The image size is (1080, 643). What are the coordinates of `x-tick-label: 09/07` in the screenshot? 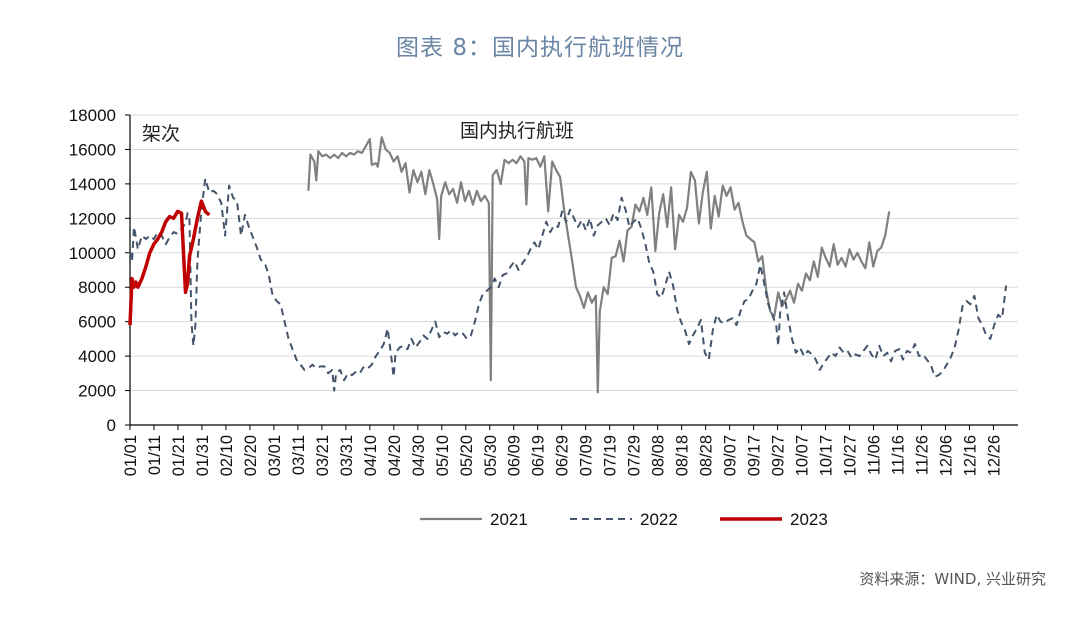 It's located at (731, 455).